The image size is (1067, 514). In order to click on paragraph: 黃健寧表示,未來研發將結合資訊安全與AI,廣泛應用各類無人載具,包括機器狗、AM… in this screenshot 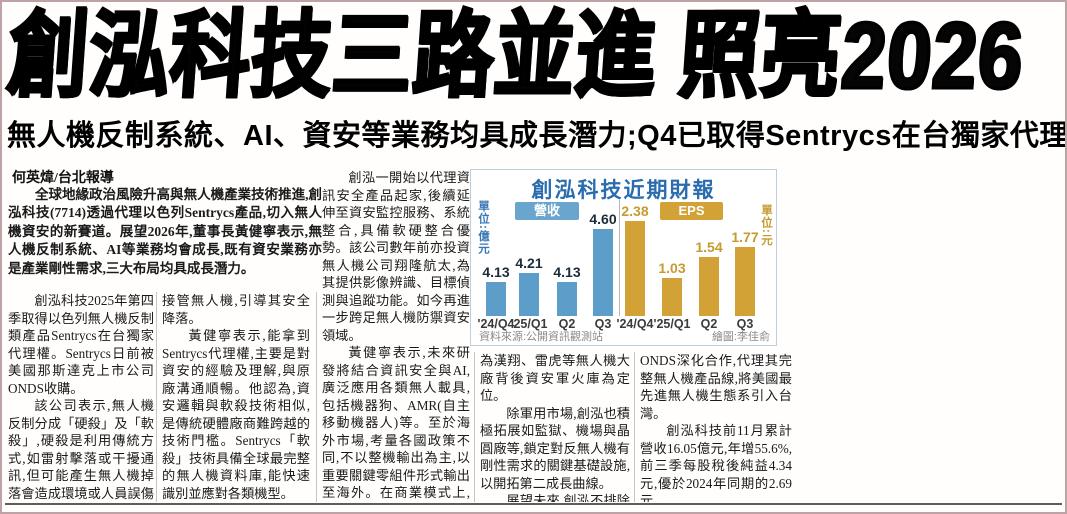, I will do `click(396, 425)`.